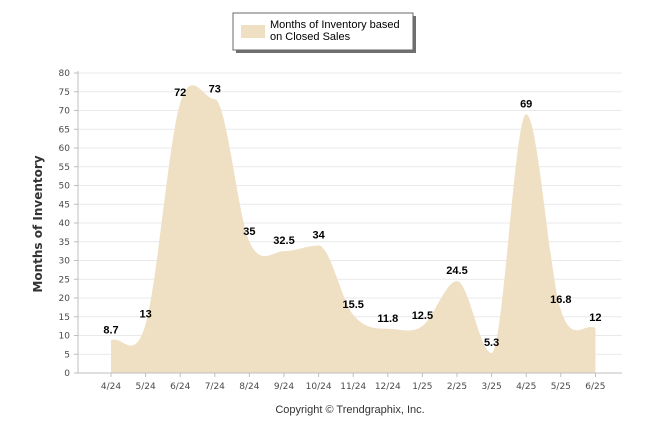 The height and width of the screenshot is (434, 646). I want to click on y-tick-label: 80, so click(65, 74).